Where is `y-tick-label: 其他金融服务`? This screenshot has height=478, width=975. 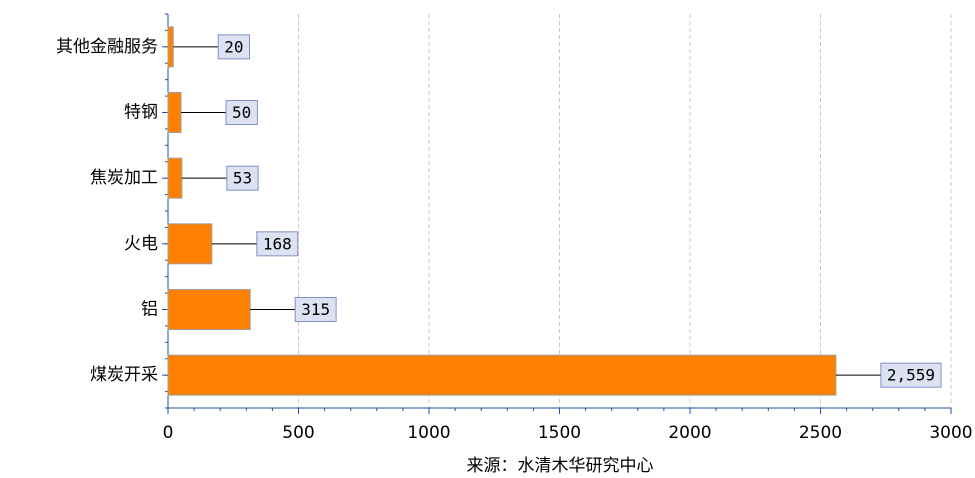 y-tick-label: 其他金融服务 is located at coordinates (107, 47).